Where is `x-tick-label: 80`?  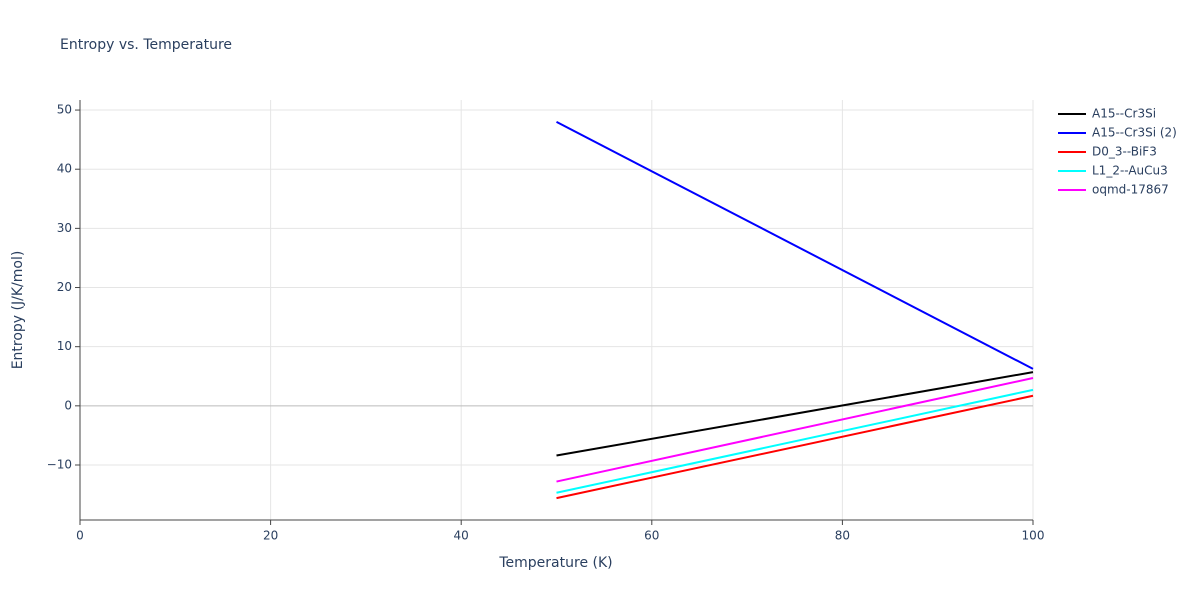 x-tick-label: 80 is located at coordinates (842, 536).